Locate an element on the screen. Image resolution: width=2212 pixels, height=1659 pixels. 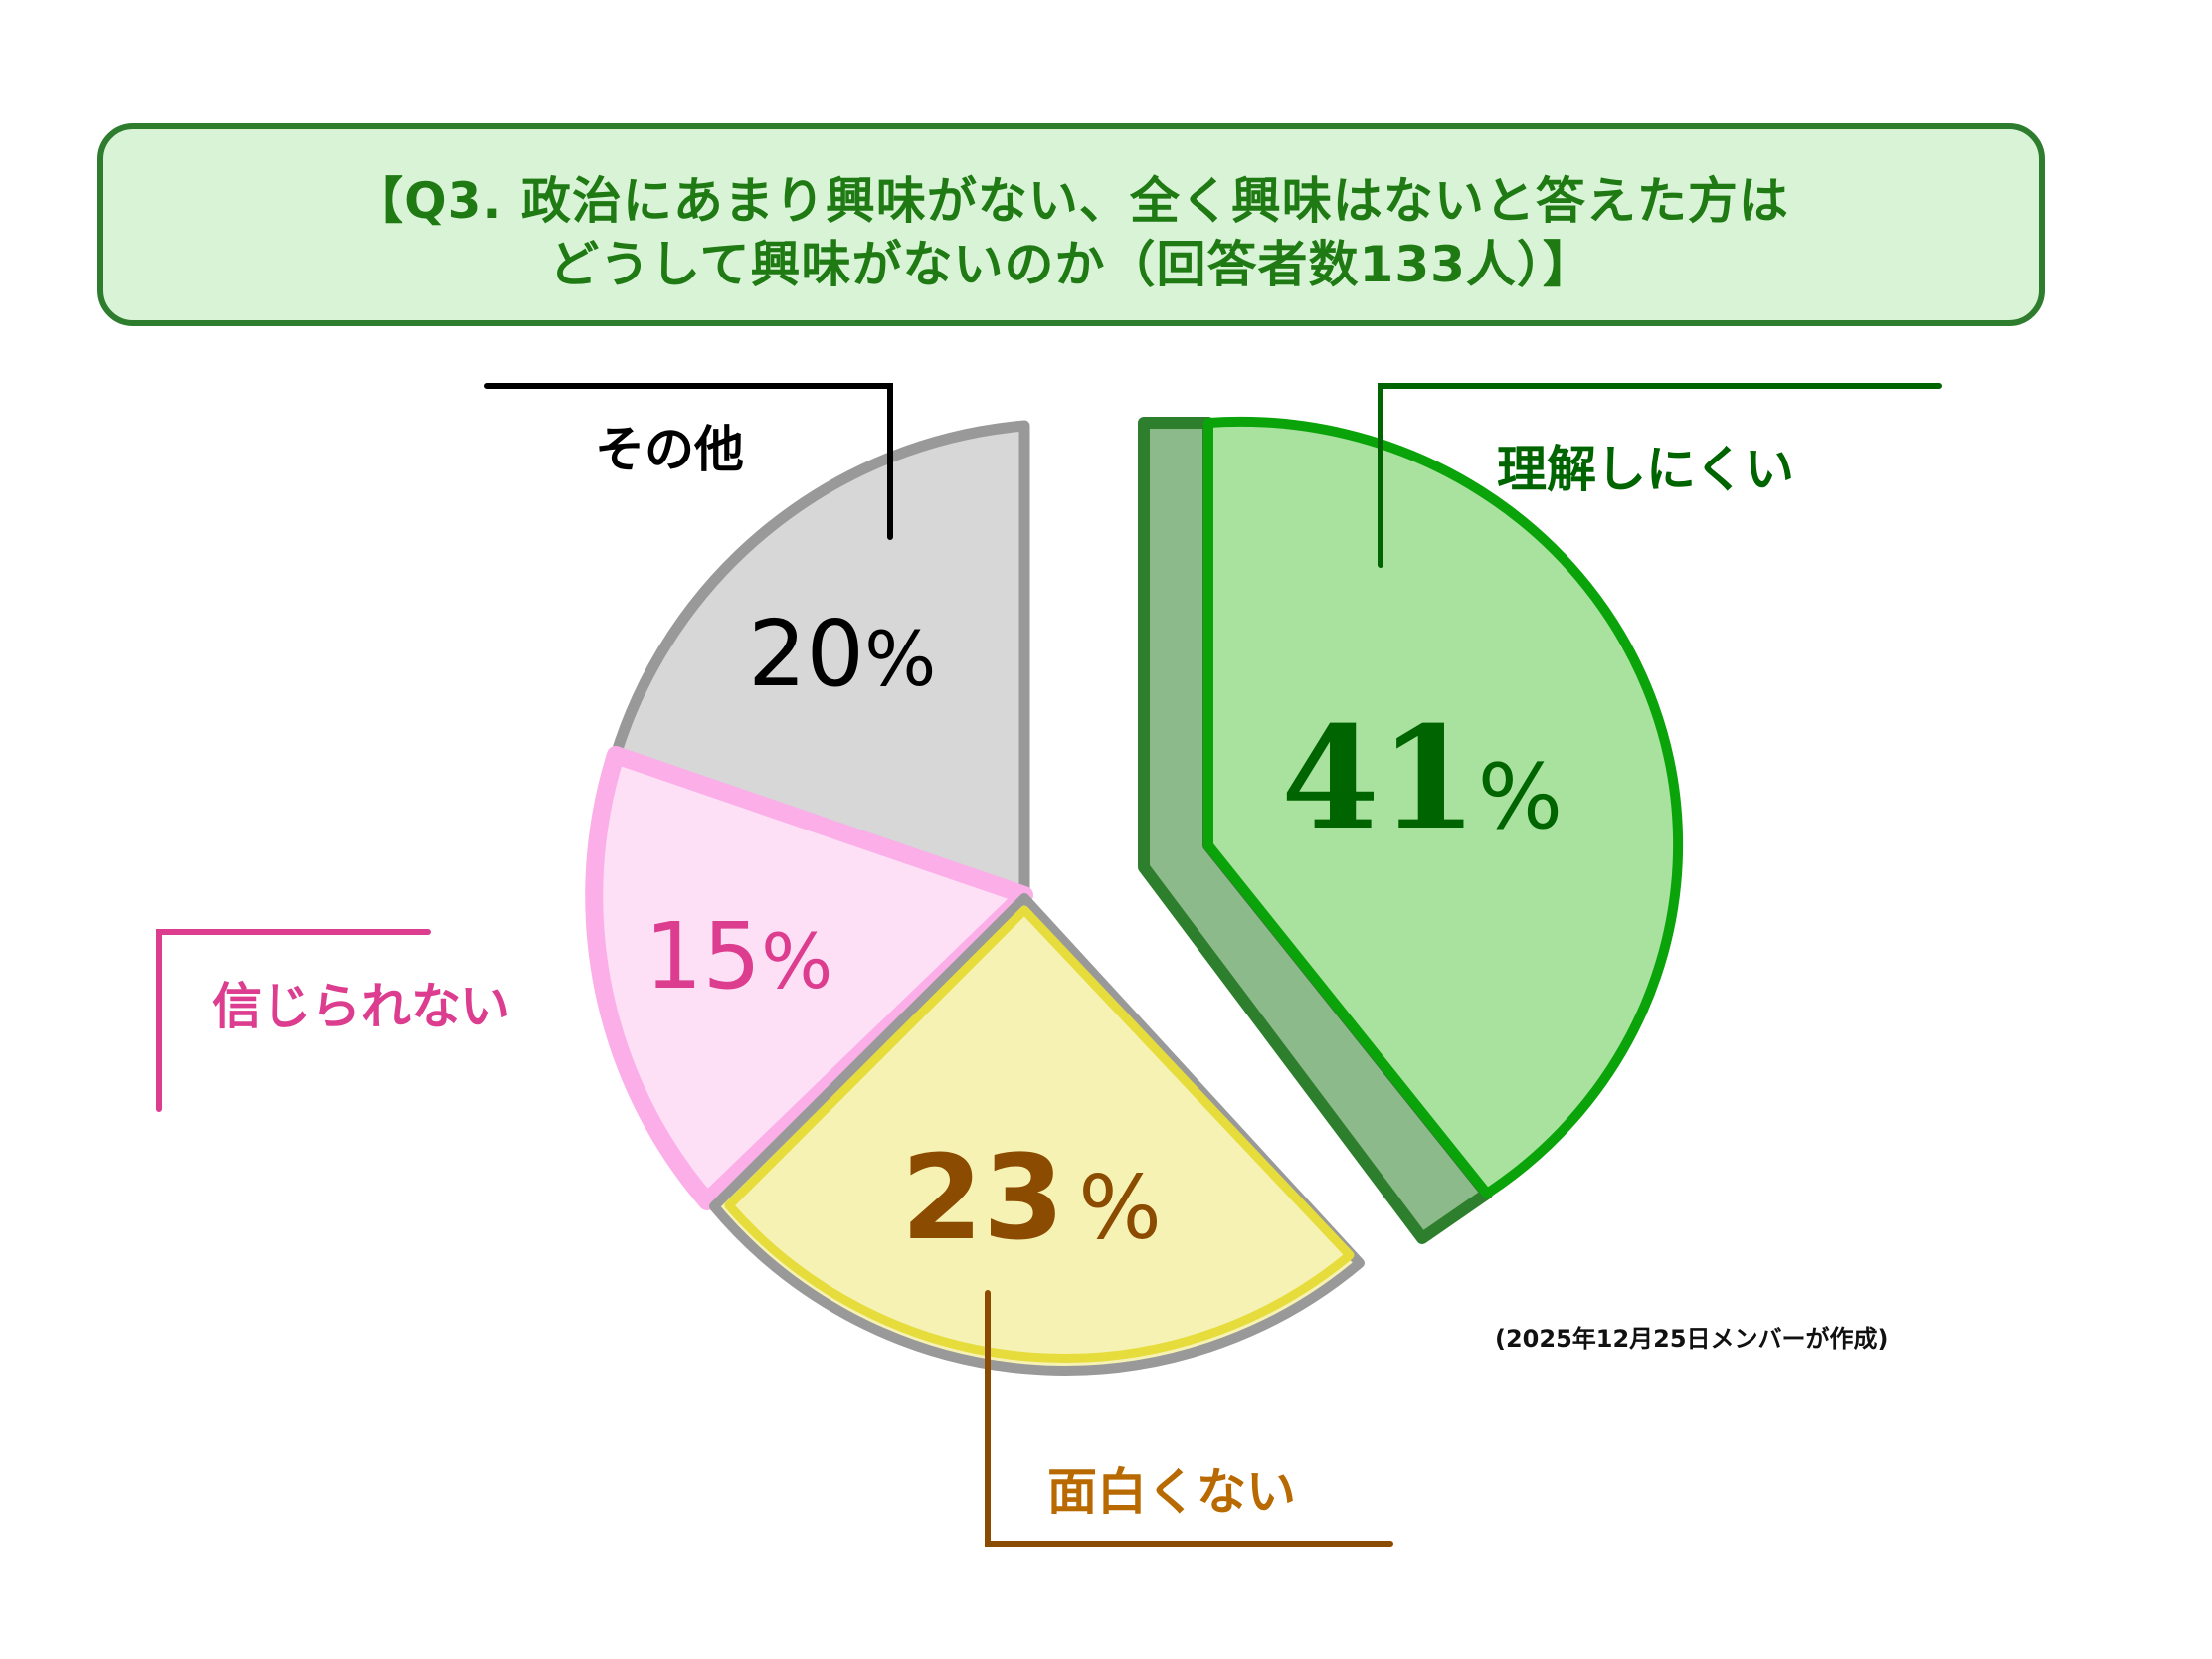
pie-slice-distrust is located at coordinates (809, 978).